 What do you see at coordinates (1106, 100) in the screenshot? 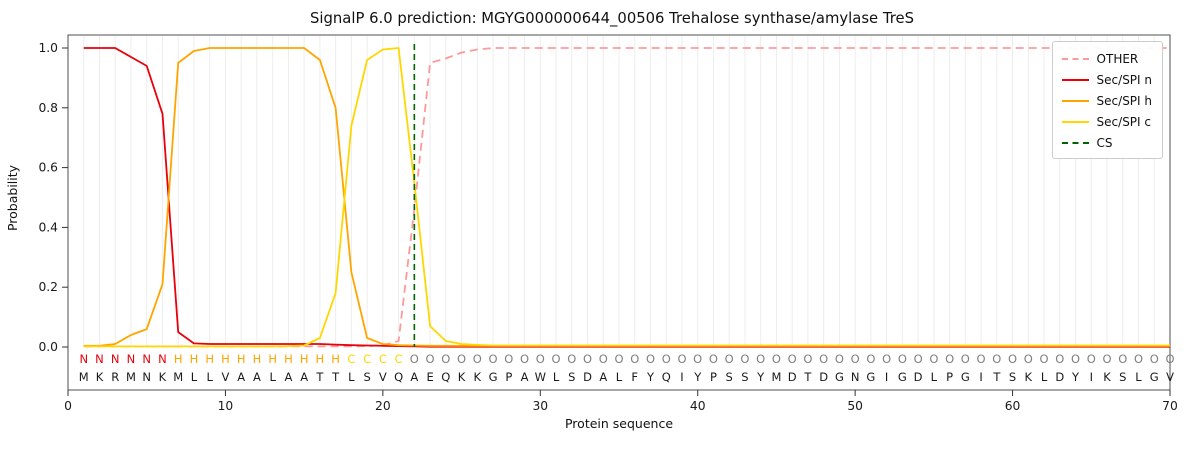
I see `legend-item-sec-spi-h: Sec/SPI h` at bounding box center [1106, 100].